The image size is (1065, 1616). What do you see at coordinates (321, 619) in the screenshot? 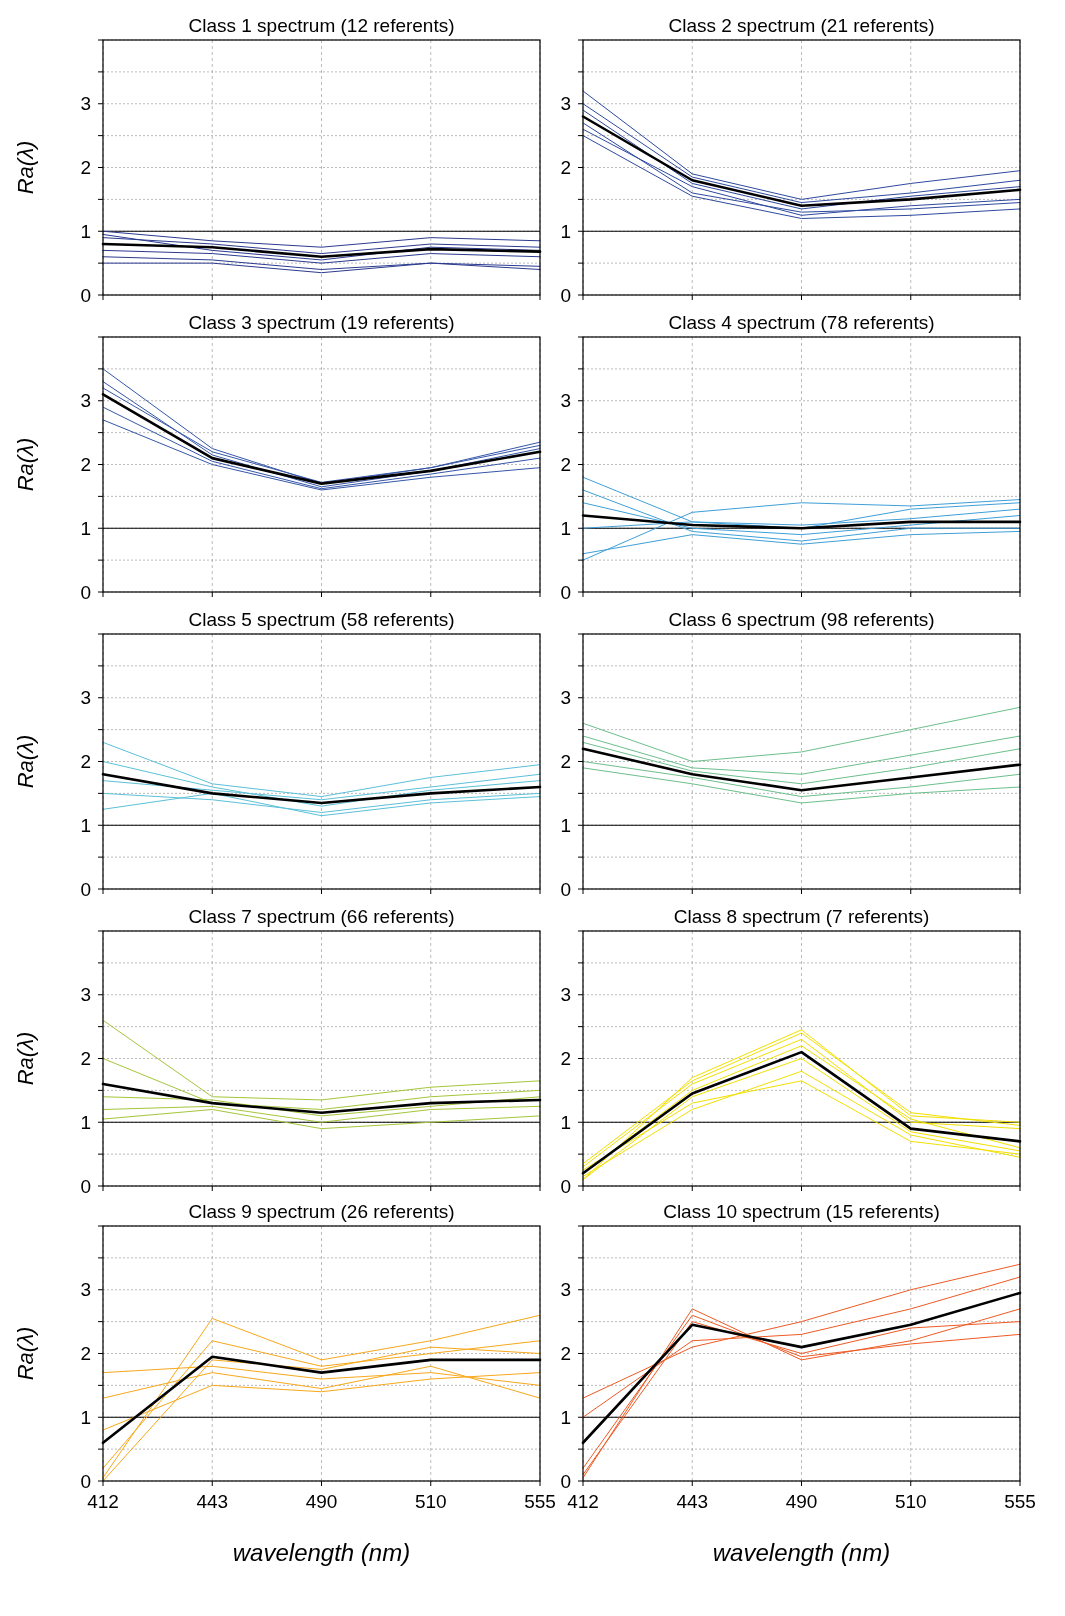
I see `chart-title: Class 5 spectrum (58 referents)` at bounding box center [321, 619].